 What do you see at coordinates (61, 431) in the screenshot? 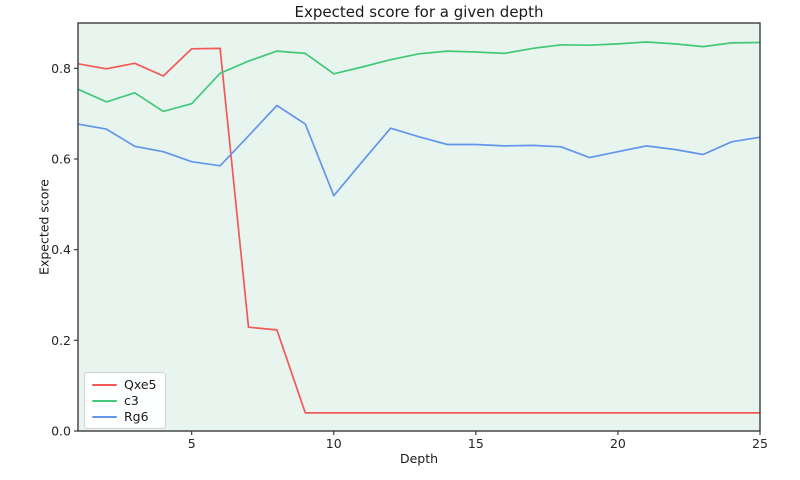
I see `y-tick-label: 0.0` at bounding box center [61, 431].